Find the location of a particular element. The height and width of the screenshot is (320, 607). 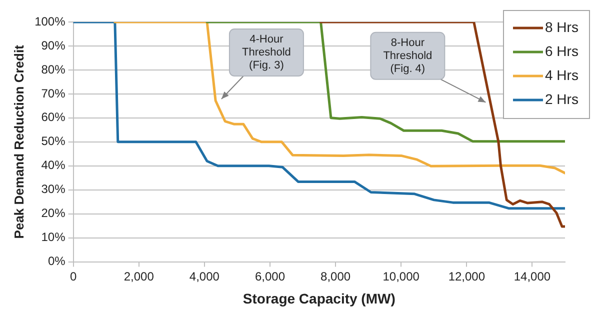

y-tick-label: 50% is located at coordinates (53, 141).